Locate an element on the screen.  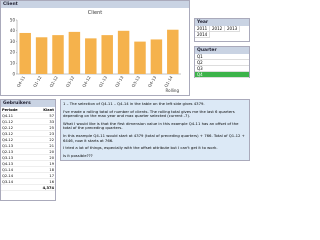
chart-title: Client is located at coordinates (95, 13).